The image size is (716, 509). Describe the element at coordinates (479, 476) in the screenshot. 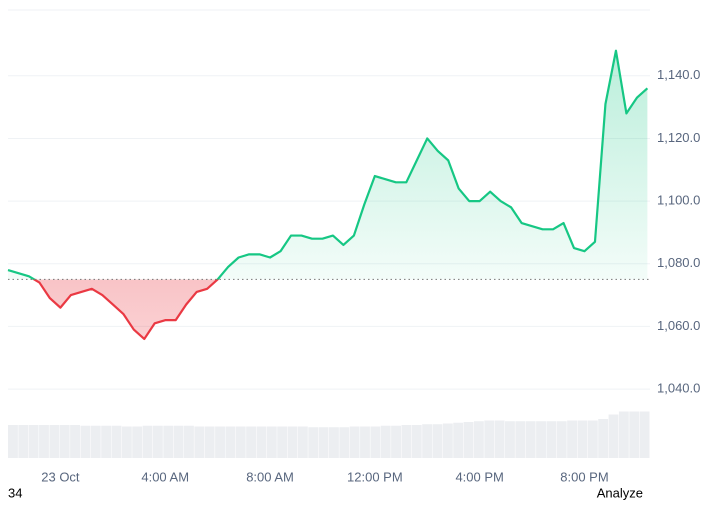

I see `x-tick-label: 4:00 PM` at that location.